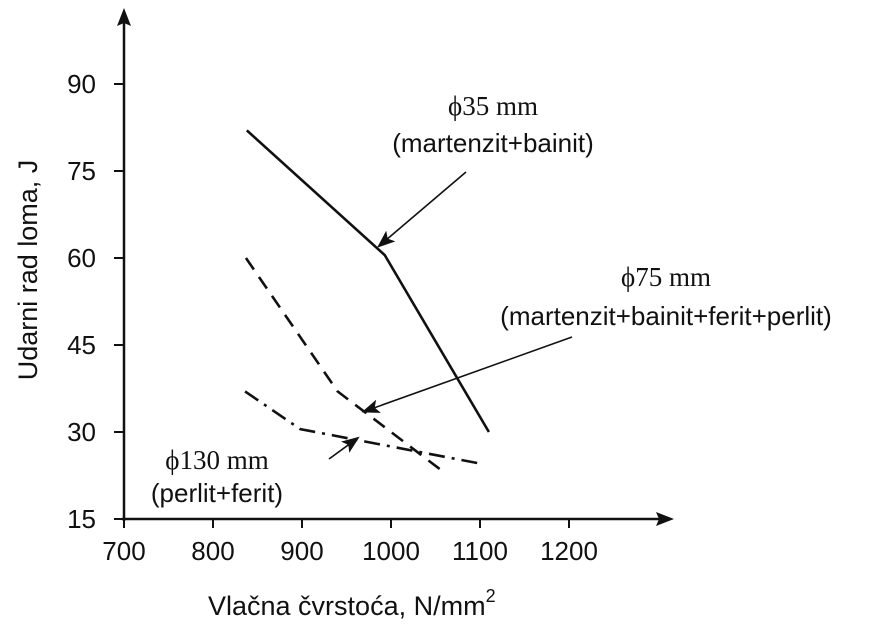 This screenshot has height=626, width=873. I want to click on y-axis-title: Udarni rad loma, J, so click(28, 270).